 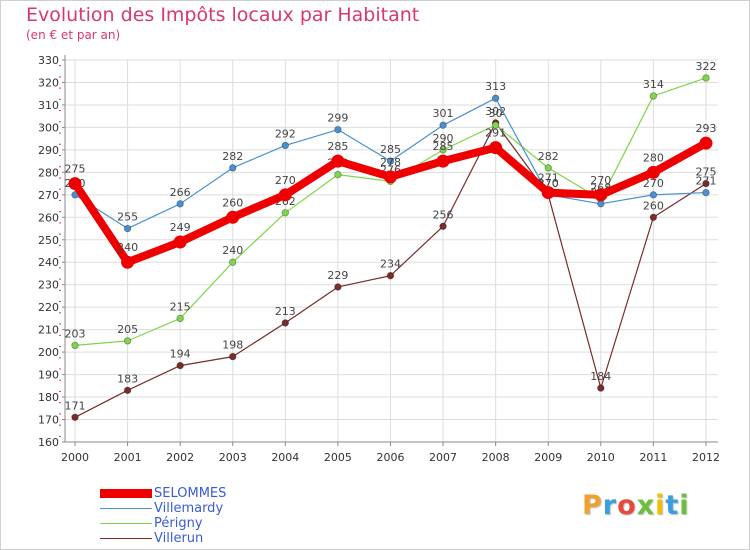 I want to click on data-point-p-rigny-2003, so click(x=233, y=262).